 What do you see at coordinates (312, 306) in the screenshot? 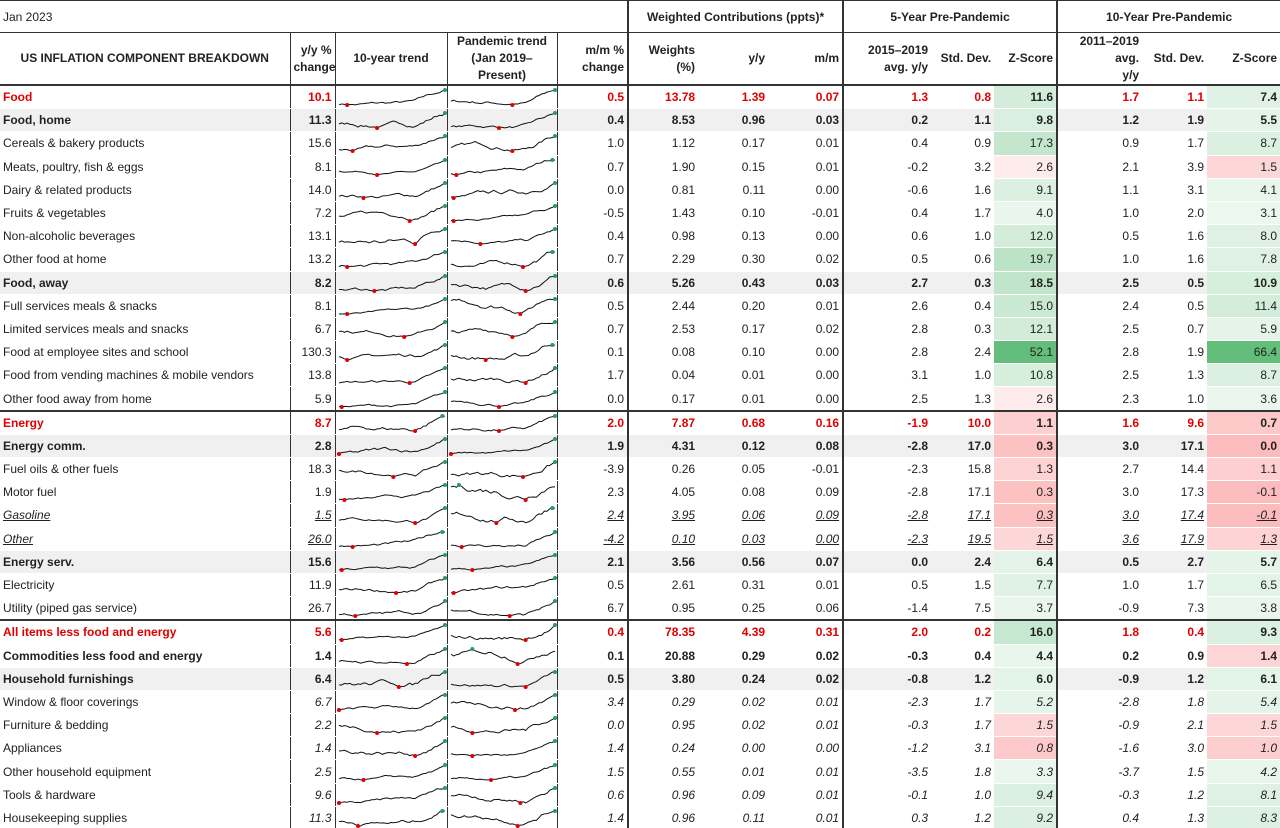
I see `cell: 8.1` at bounding box center [312, 306].